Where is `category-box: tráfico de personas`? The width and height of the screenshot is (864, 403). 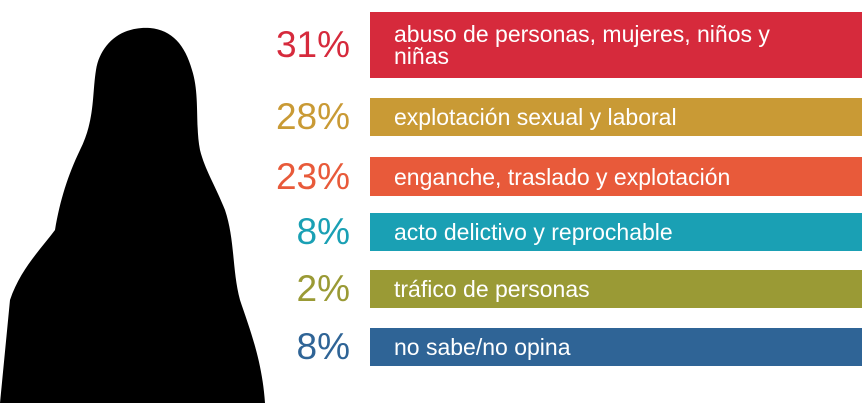 category-box: tráfico de personas is located at coordinates (616, 289).